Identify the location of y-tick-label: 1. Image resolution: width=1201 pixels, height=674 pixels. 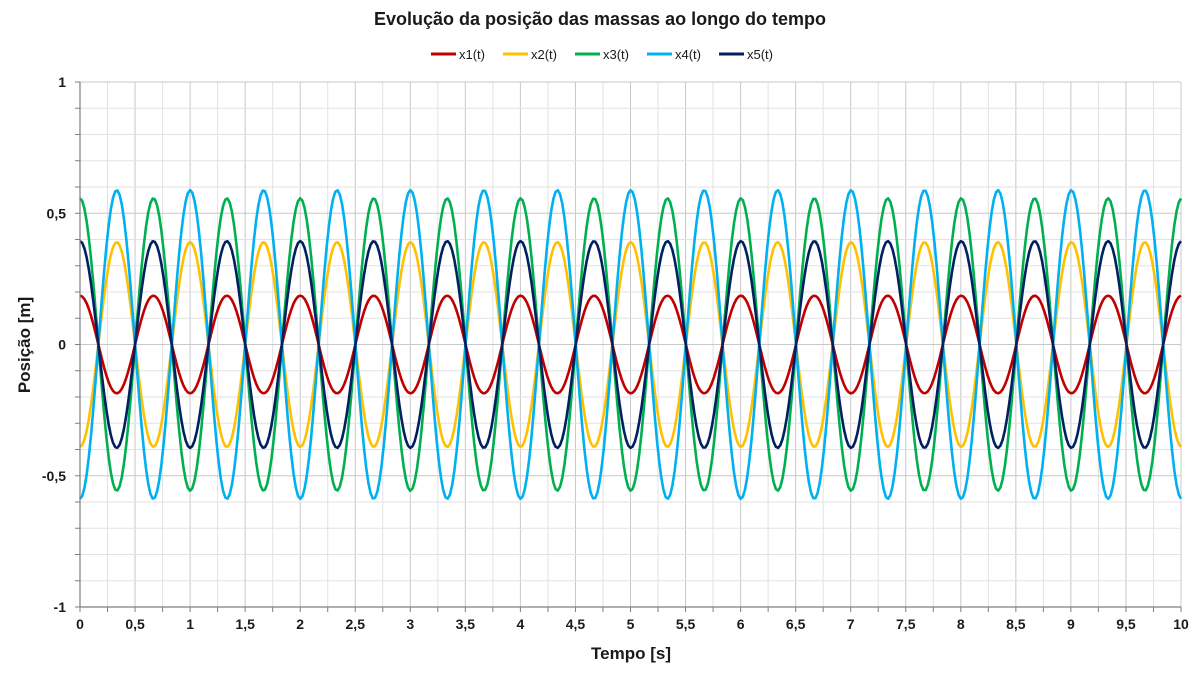
(62, 82).